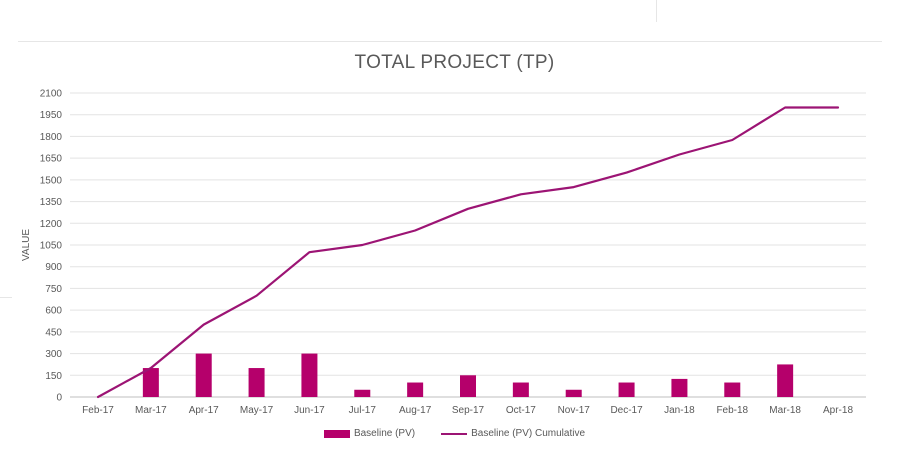  What do you see at coordinates (6, 297) in the screenshot?
I see `left-divider-tick` at bounding box center [6, 297].